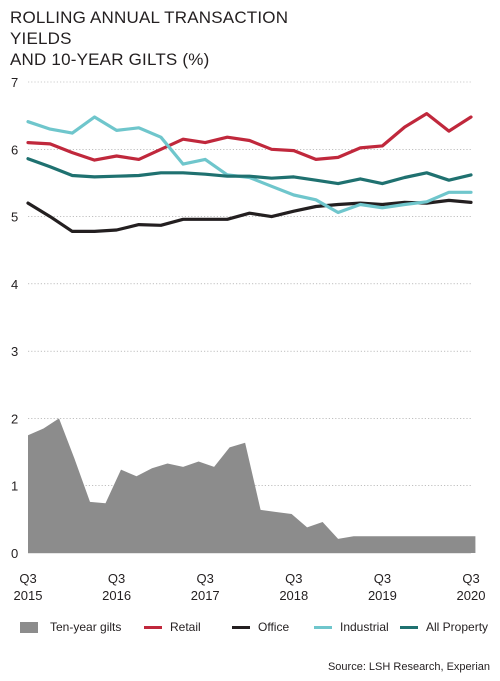  What do you see at coordinates (409, 627) in the screenshot?
I see `legend-swatch-all-property` at bounding box center [409, 627].